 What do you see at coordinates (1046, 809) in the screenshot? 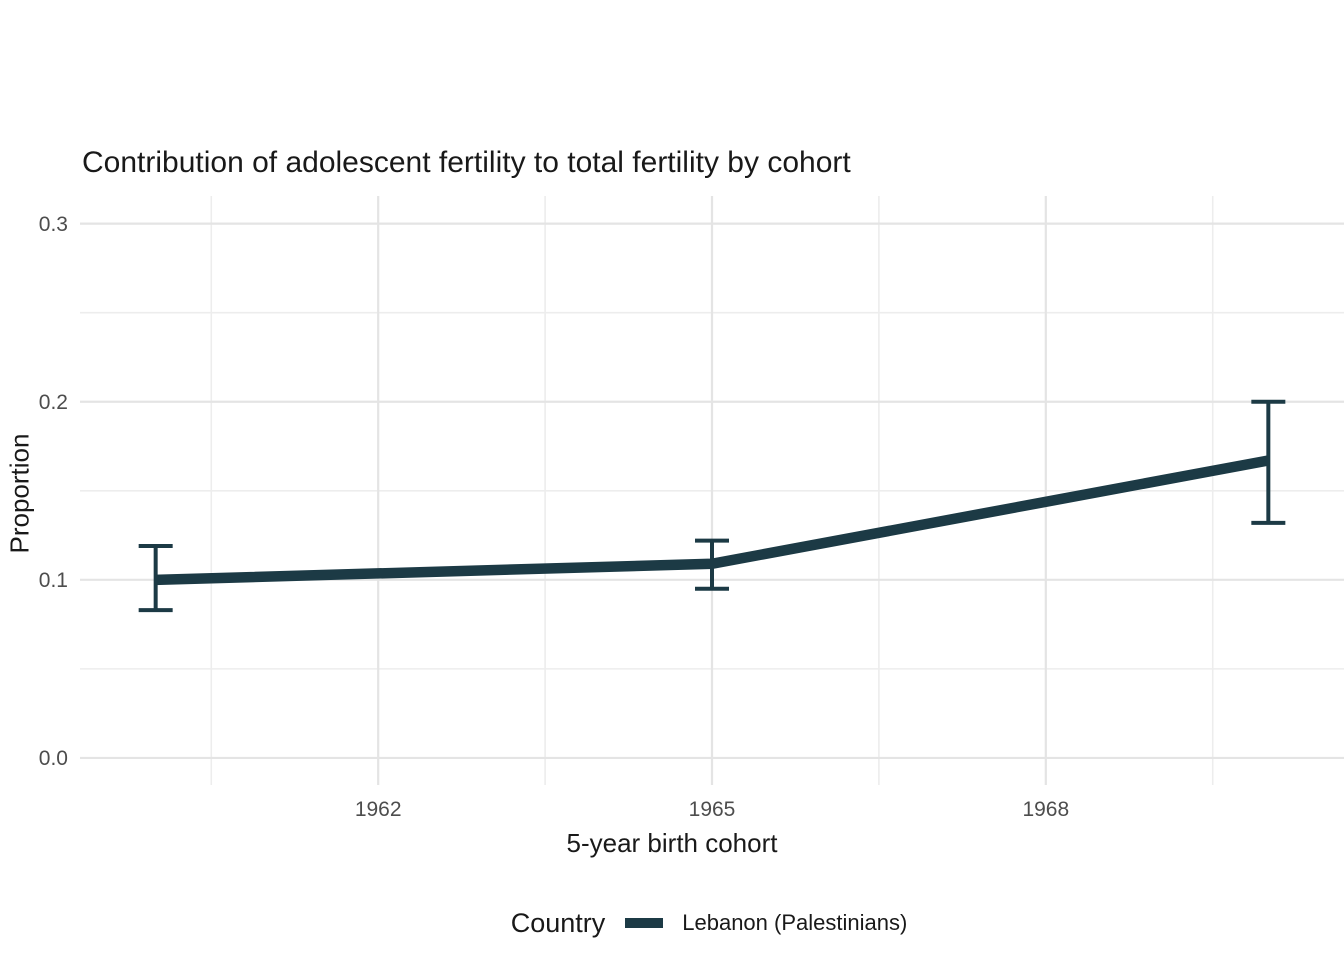
I see `x-tick-label: 1968` at bounding box center [1046, 809].